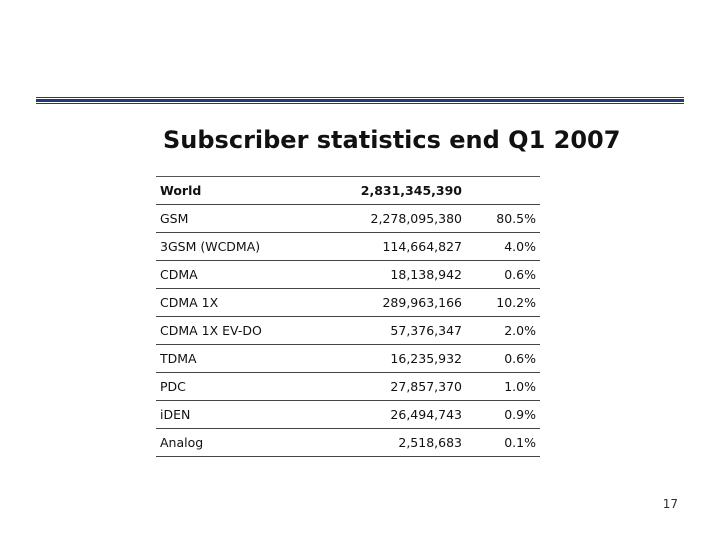 This screenshot has width=720, height=540. What do you see at coordinates (245, 246) in the screenshot?
I see `row-technology: 3GSM (WCDMA)` at bounding box center [245, 246].